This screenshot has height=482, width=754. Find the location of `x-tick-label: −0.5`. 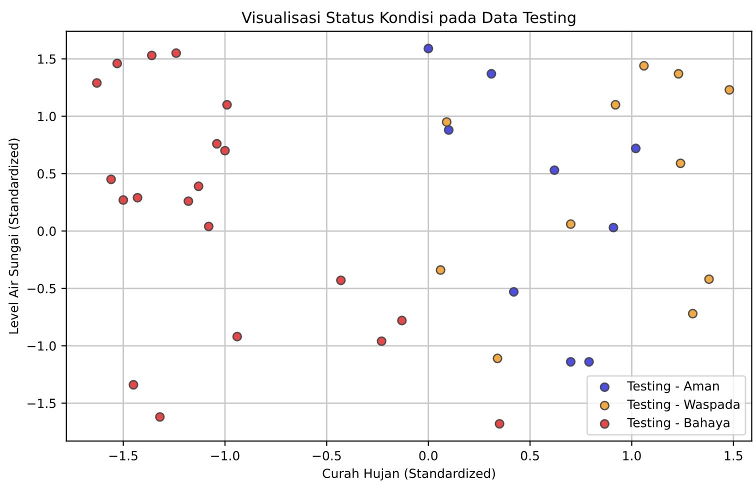

x-tick-label: −0.5 is located at coordinates (326, 455).